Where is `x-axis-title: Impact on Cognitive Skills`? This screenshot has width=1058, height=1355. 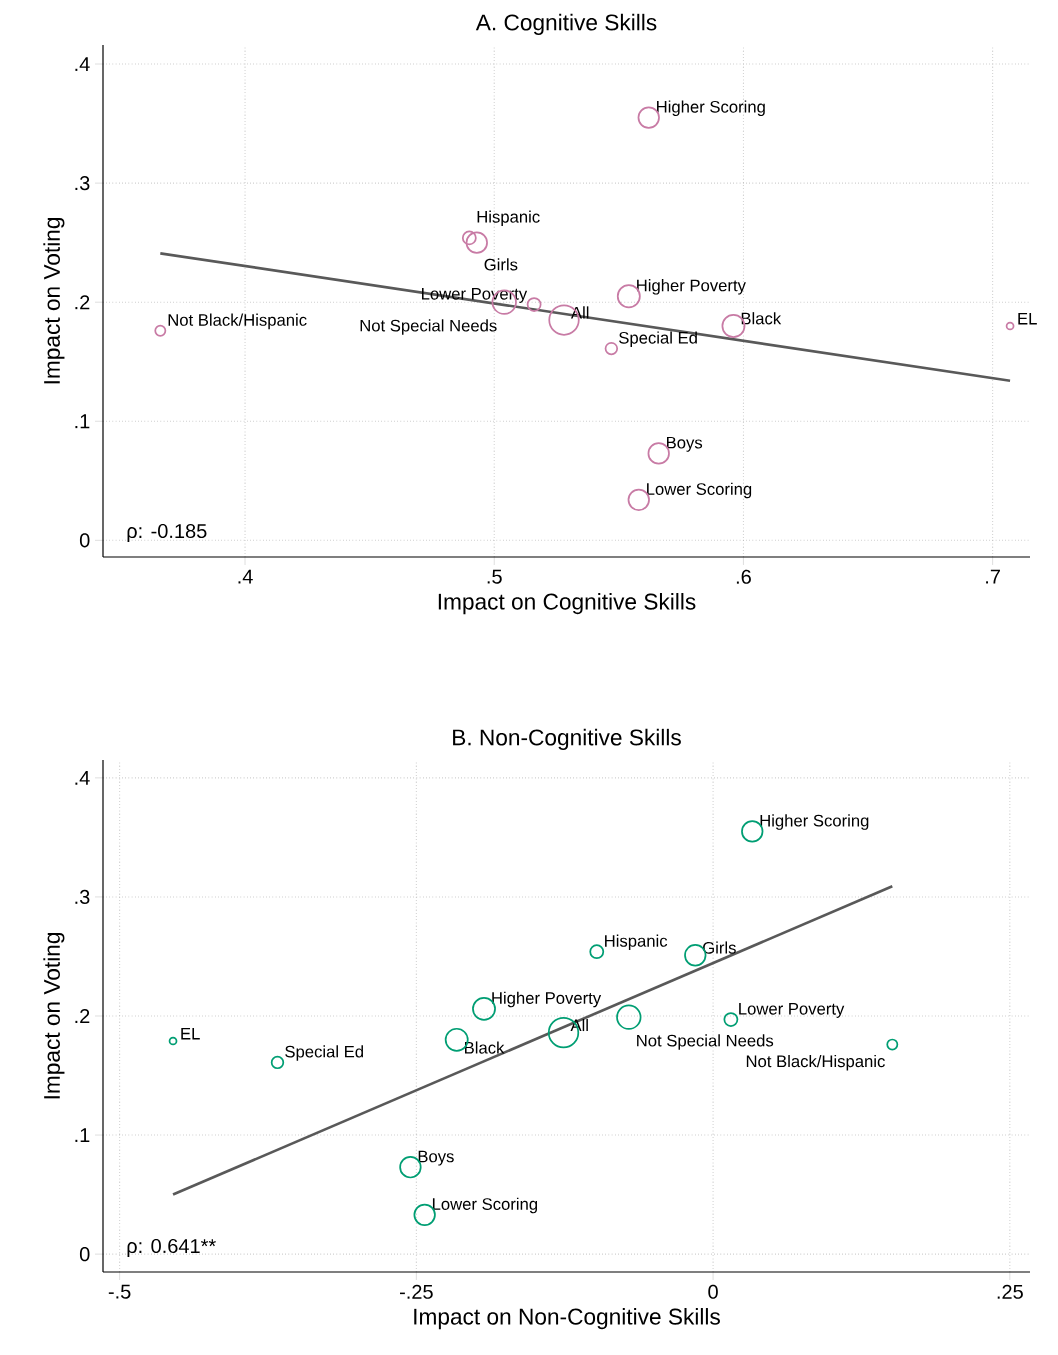 x-axis-title: Impact on Cognitive Skills is located at coordinates (567, 604).